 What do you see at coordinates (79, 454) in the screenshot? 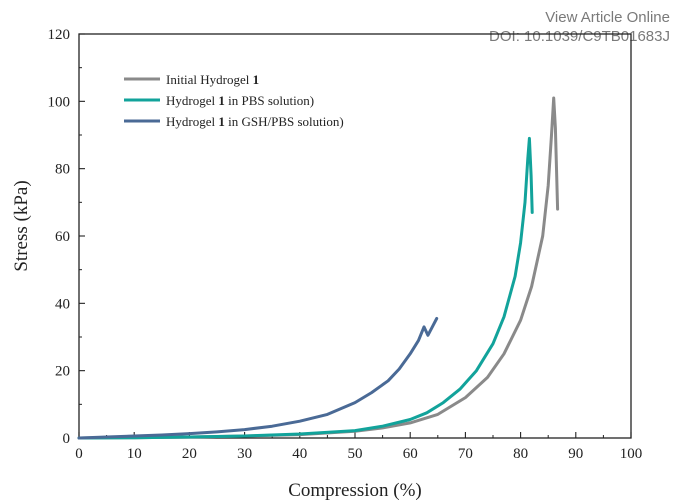
I see `x-tick-label: 0` at bounding box center [79, 454].